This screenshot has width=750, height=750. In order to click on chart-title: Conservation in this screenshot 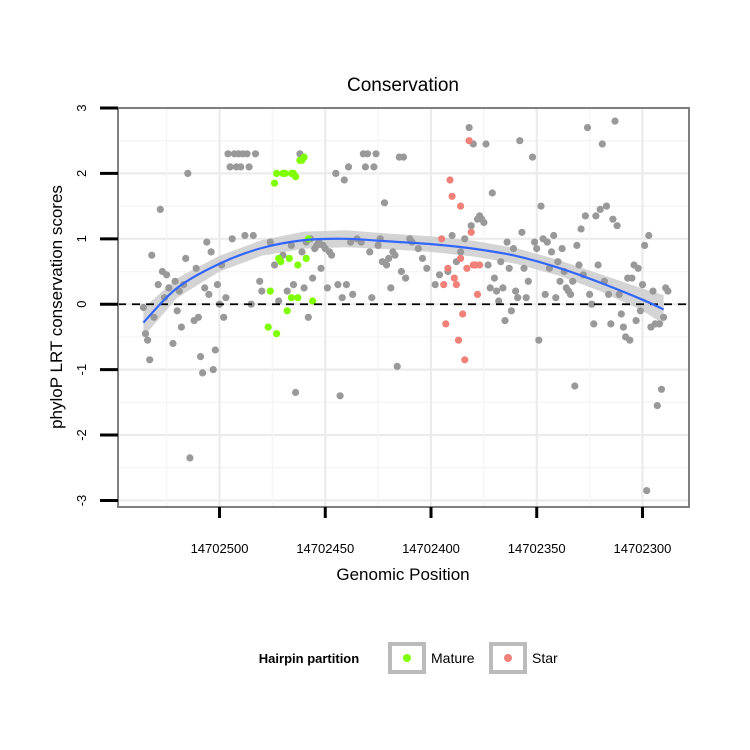, I will do `click(403, 85)`.